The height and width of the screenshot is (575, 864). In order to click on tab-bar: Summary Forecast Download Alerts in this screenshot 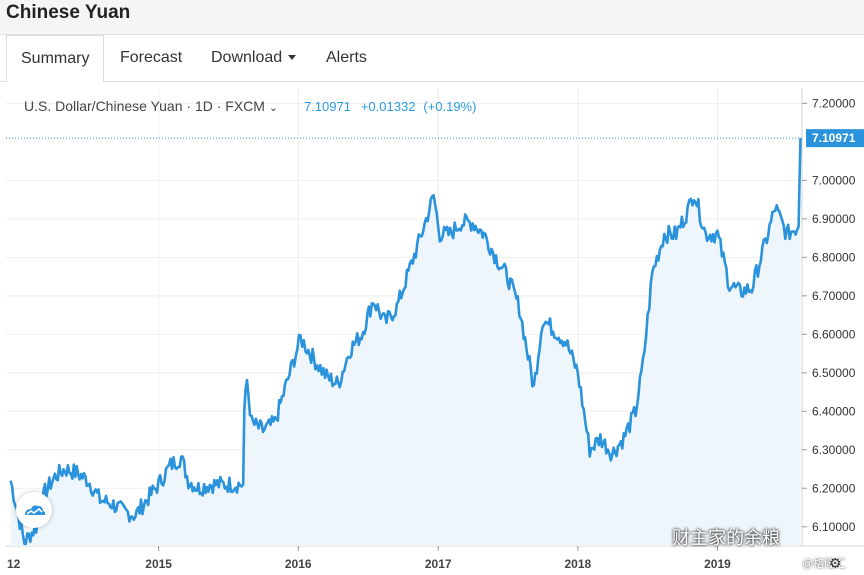, I will do `click(432, 59)`.